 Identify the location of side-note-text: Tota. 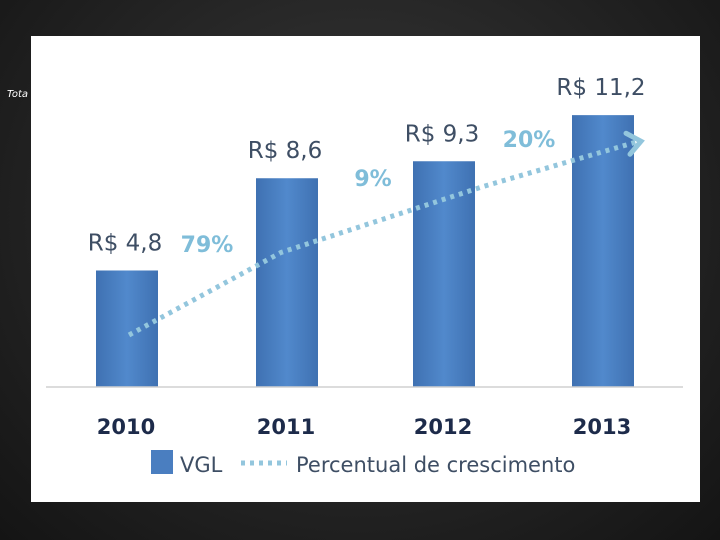
(18, 94).